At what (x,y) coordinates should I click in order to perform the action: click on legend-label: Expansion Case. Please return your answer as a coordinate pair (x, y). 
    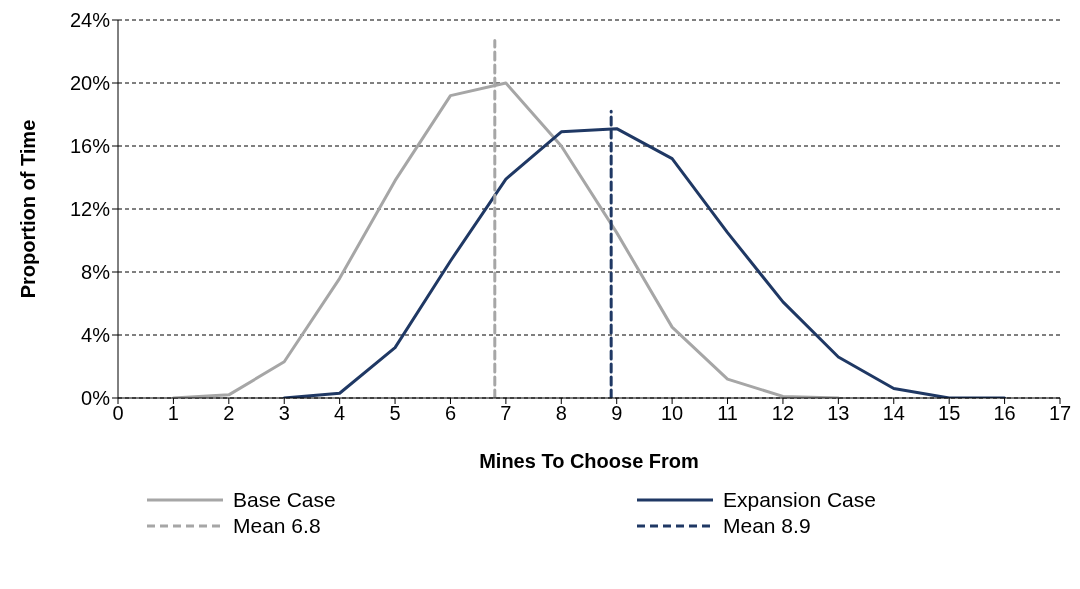
    Looking at the image, I should click on (799, 500).